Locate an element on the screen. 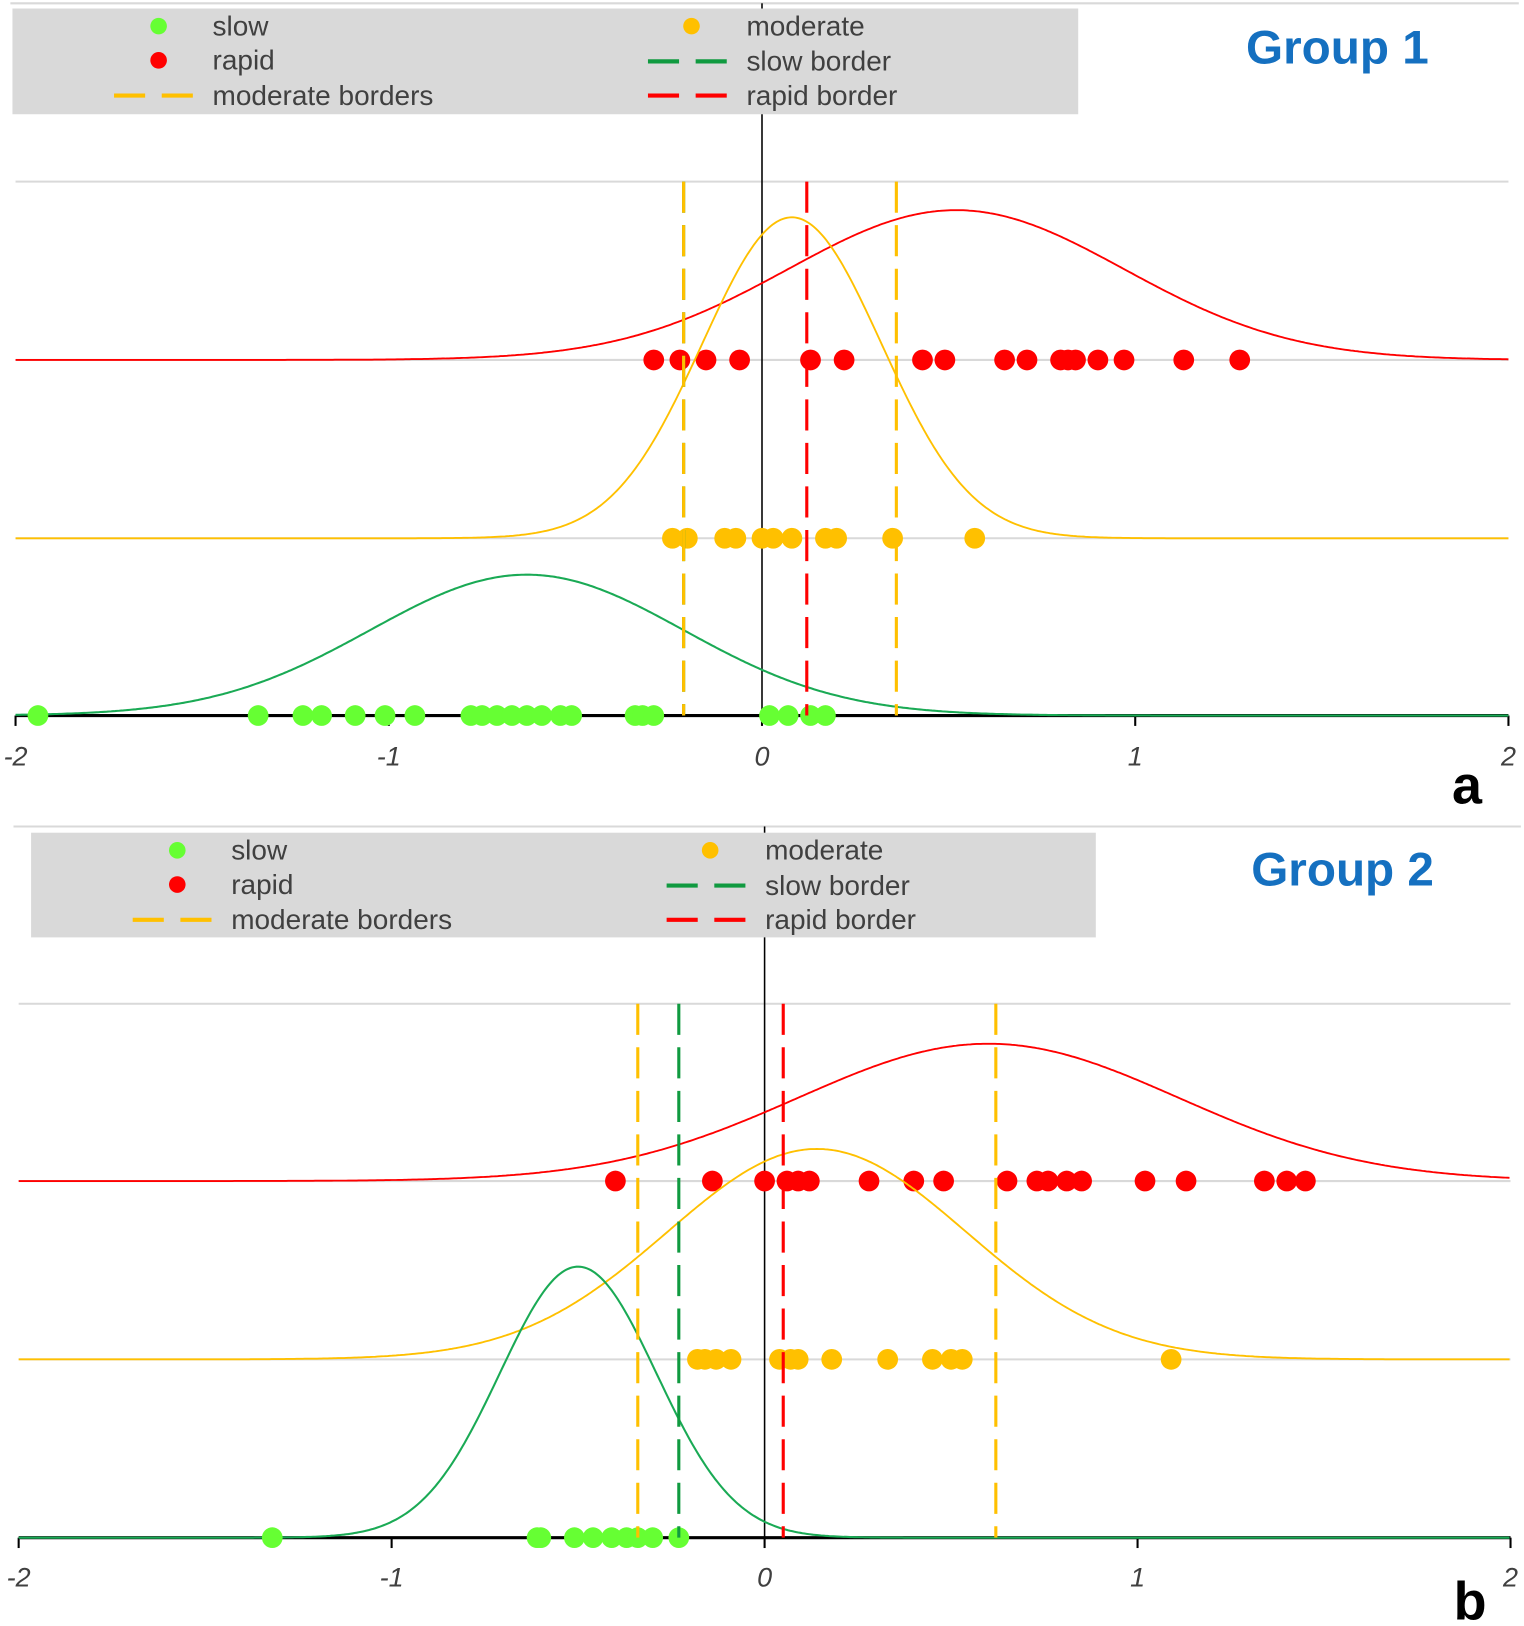  panel-title: Group 2 is located at coordinates (1342, 870).